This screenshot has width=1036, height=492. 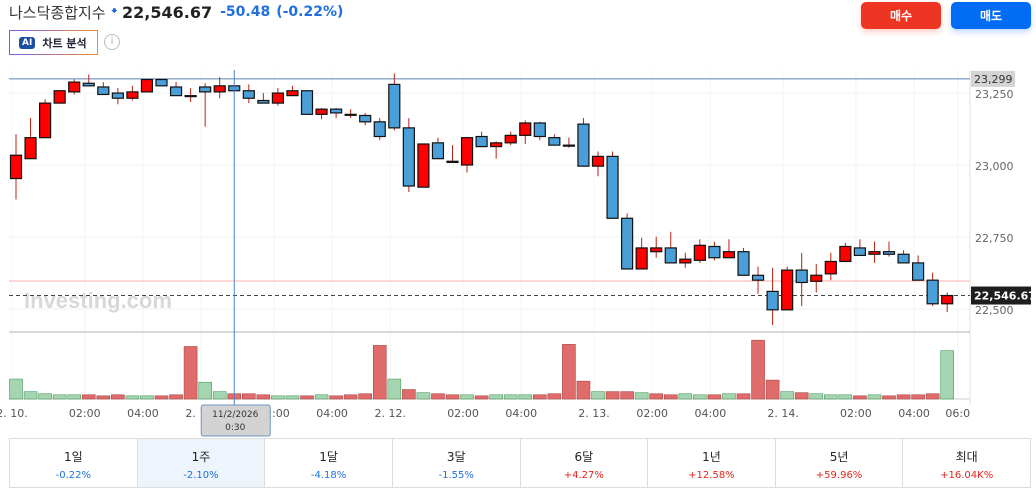 I want to click on last-price-label-bg, so click(x=1001, y=295).